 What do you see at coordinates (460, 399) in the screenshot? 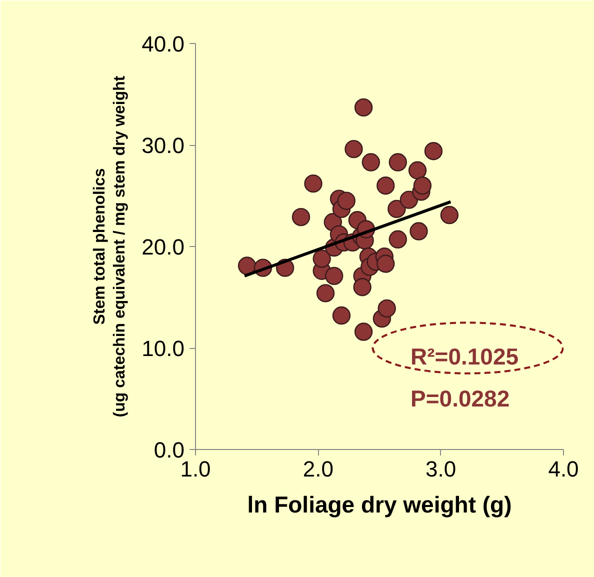
I see `annotation: P=0.0282` at bounding box center [460, 399].